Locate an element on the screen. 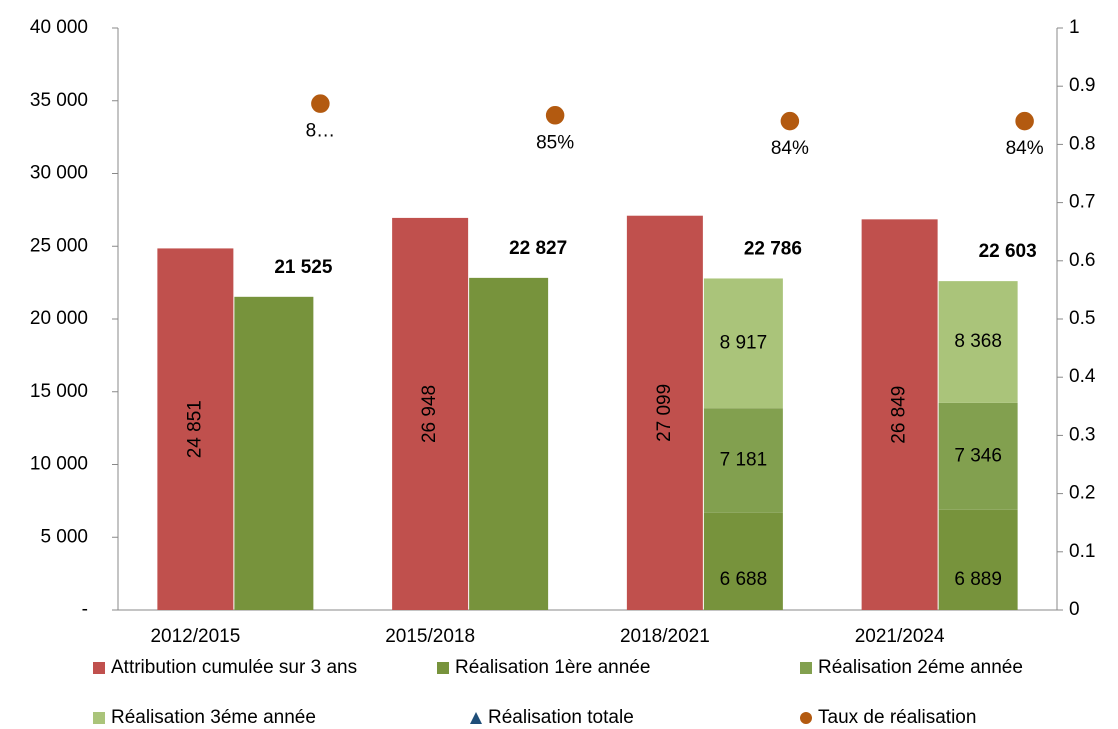 The image size is (1118, 729). legend-label: Attribution cumulée sur 3 ans is located at coordinates (234, 667).